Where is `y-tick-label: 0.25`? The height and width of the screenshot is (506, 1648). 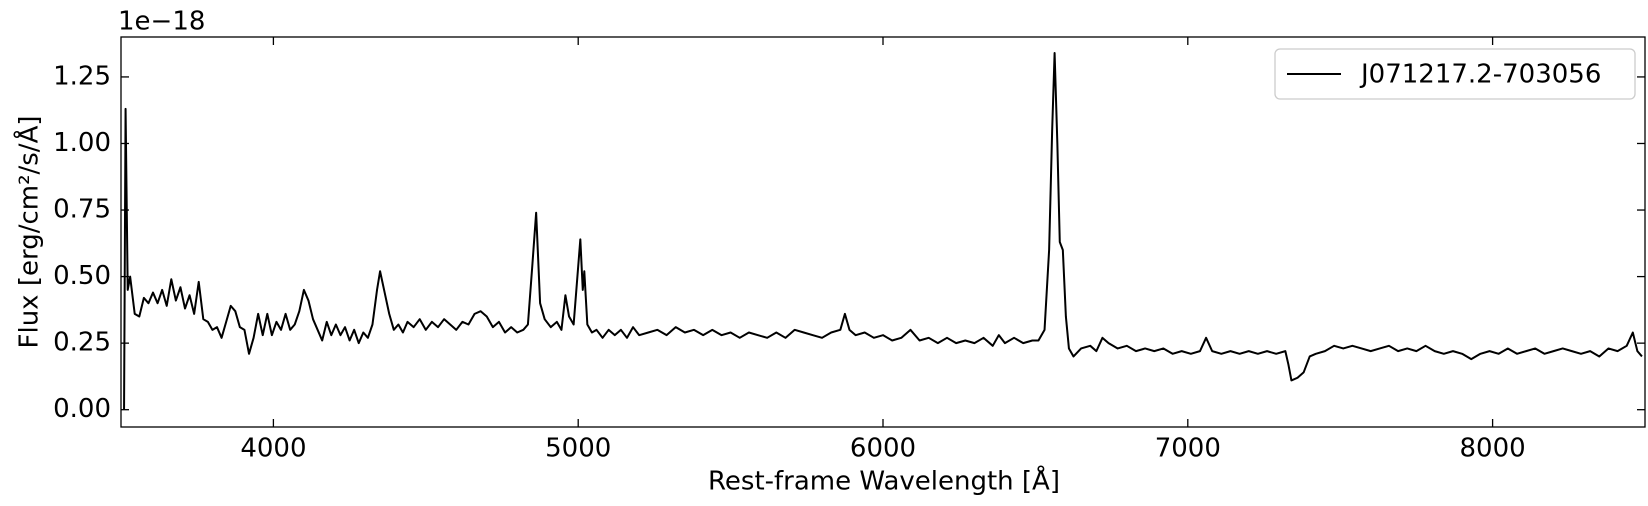 y-tick-label: 0.25 is located at coordinates (82, 343).